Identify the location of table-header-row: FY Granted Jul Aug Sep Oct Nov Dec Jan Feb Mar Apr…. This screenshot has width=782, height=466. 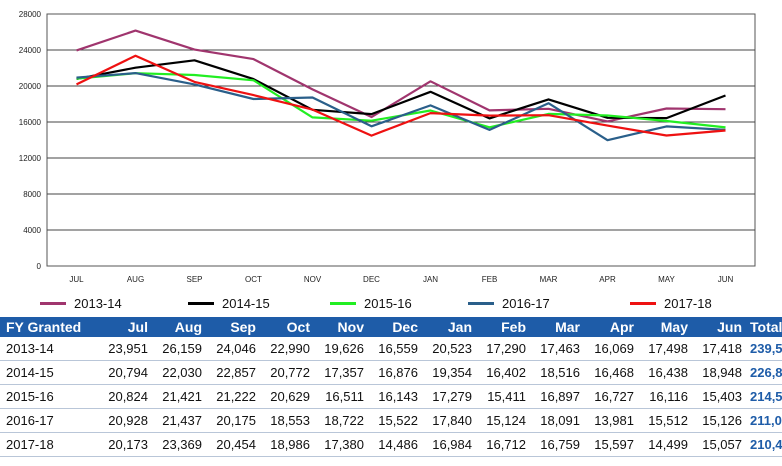
(391, 327).